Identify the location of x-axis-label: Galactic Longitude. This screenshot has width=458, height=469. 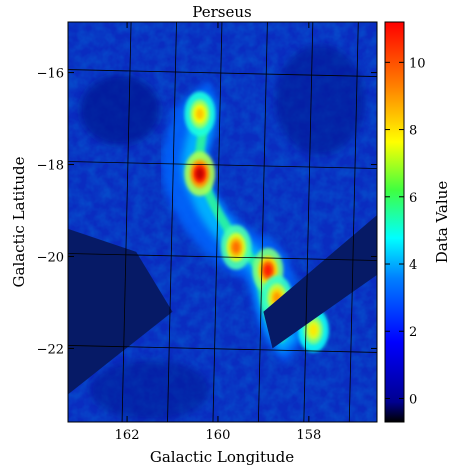
(222, 457).